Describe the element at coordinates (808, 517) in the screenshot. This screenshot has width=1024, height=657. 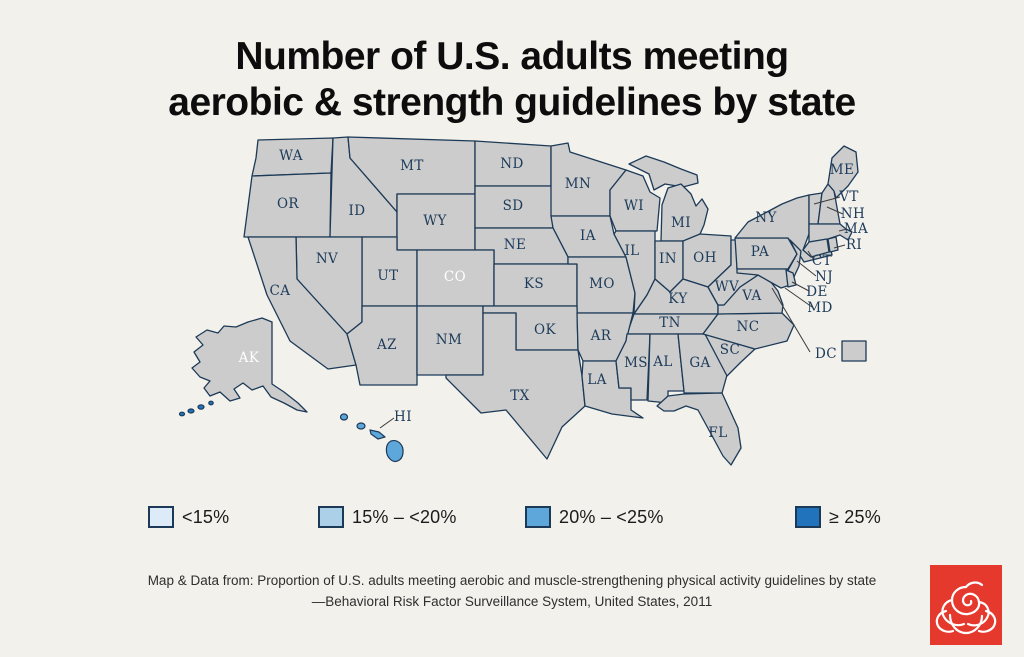
I see `legend-swatch-gte25` at that location.